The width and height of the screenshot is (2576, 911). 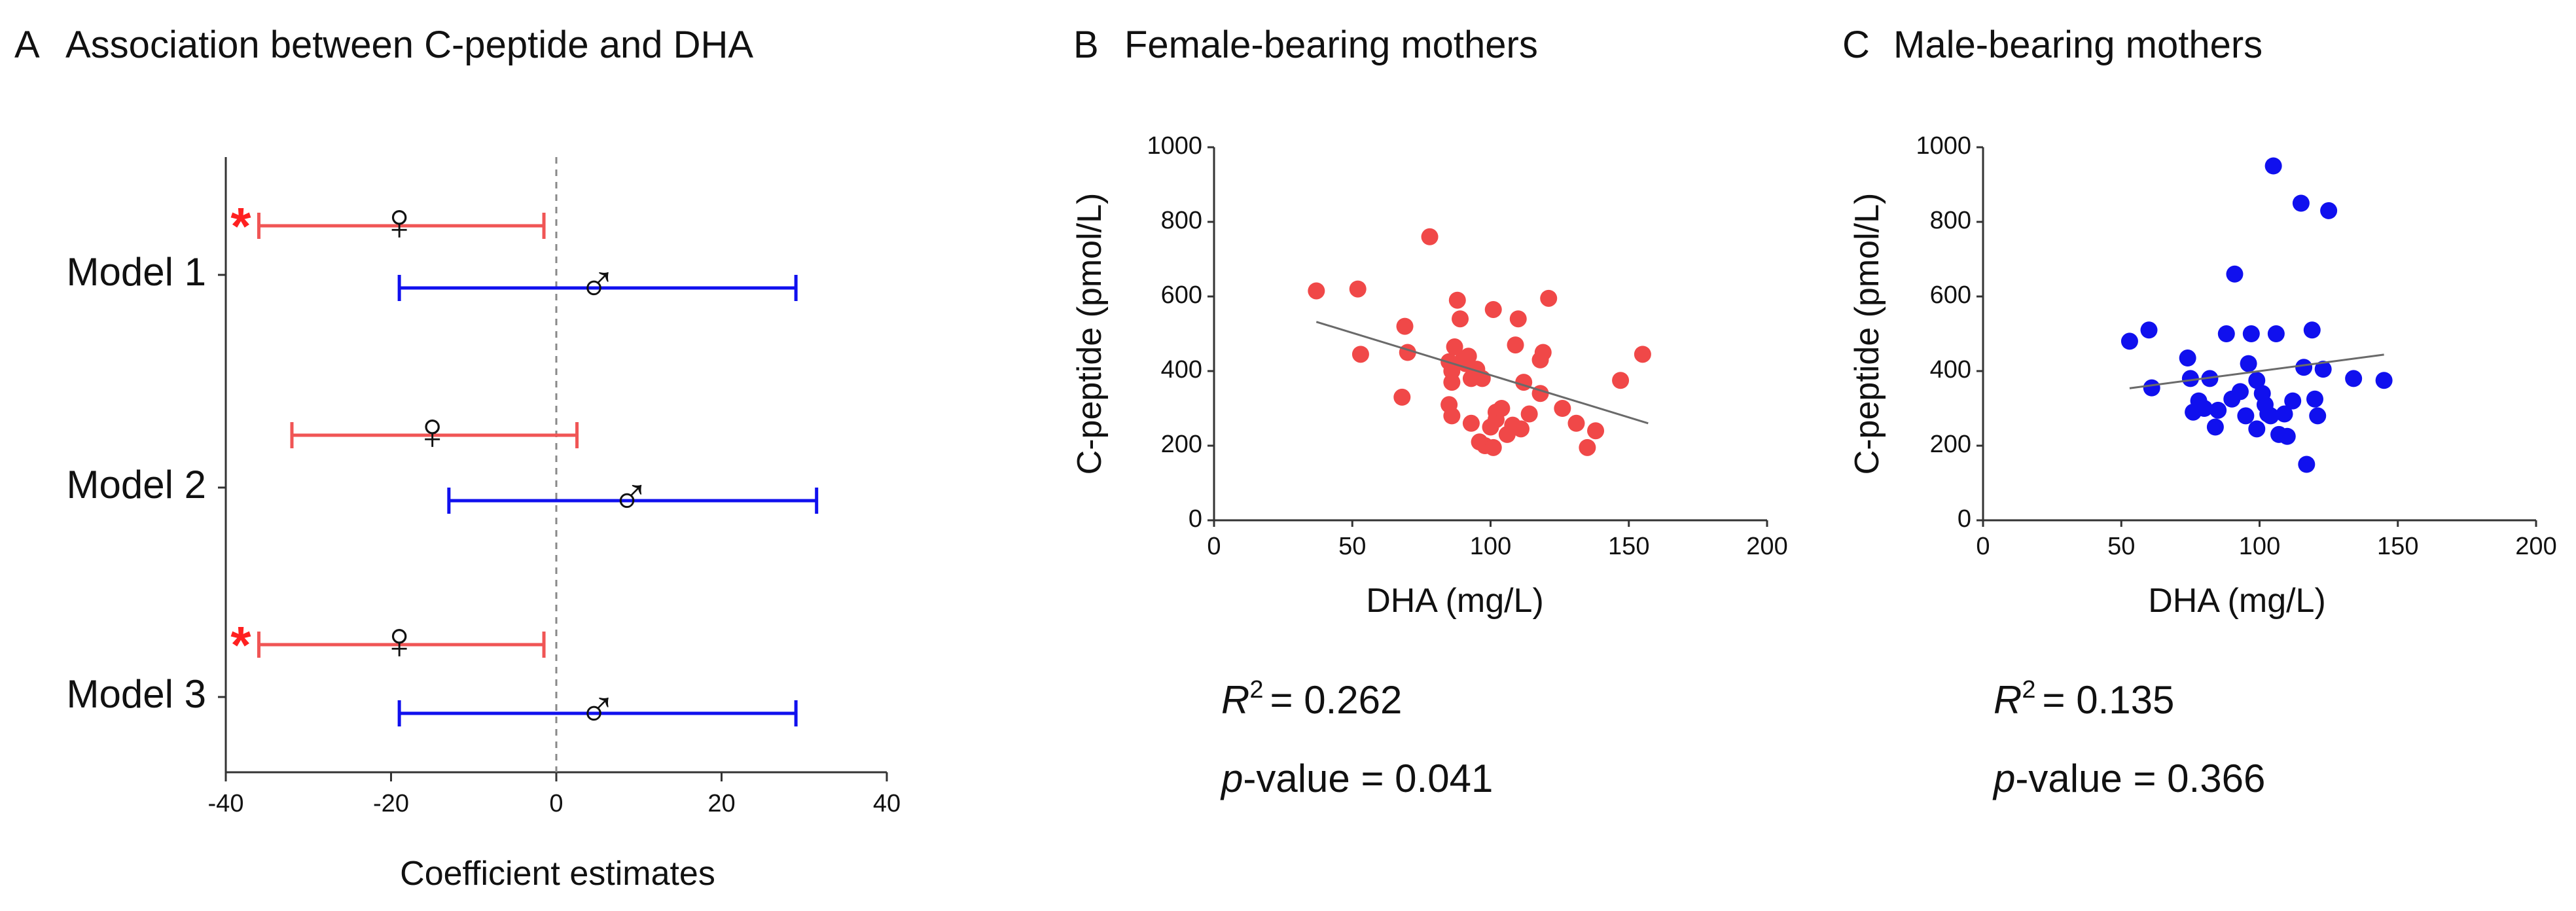 What do you see at coordinates (1964, 519) in the screenshot?
I see `panel-c-ytick-label: 0` at bounding box center [1964, 519].